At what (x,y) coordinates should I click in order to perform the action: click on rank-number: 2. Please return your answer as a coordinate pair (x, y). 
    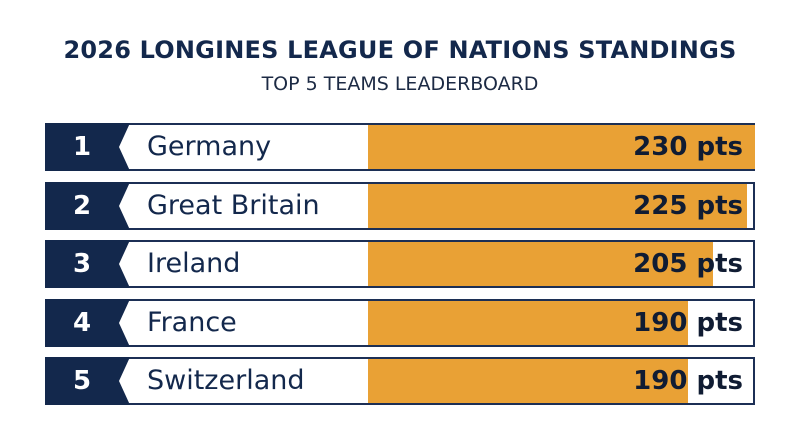
    Looking at the image, I should click on (82, 206).